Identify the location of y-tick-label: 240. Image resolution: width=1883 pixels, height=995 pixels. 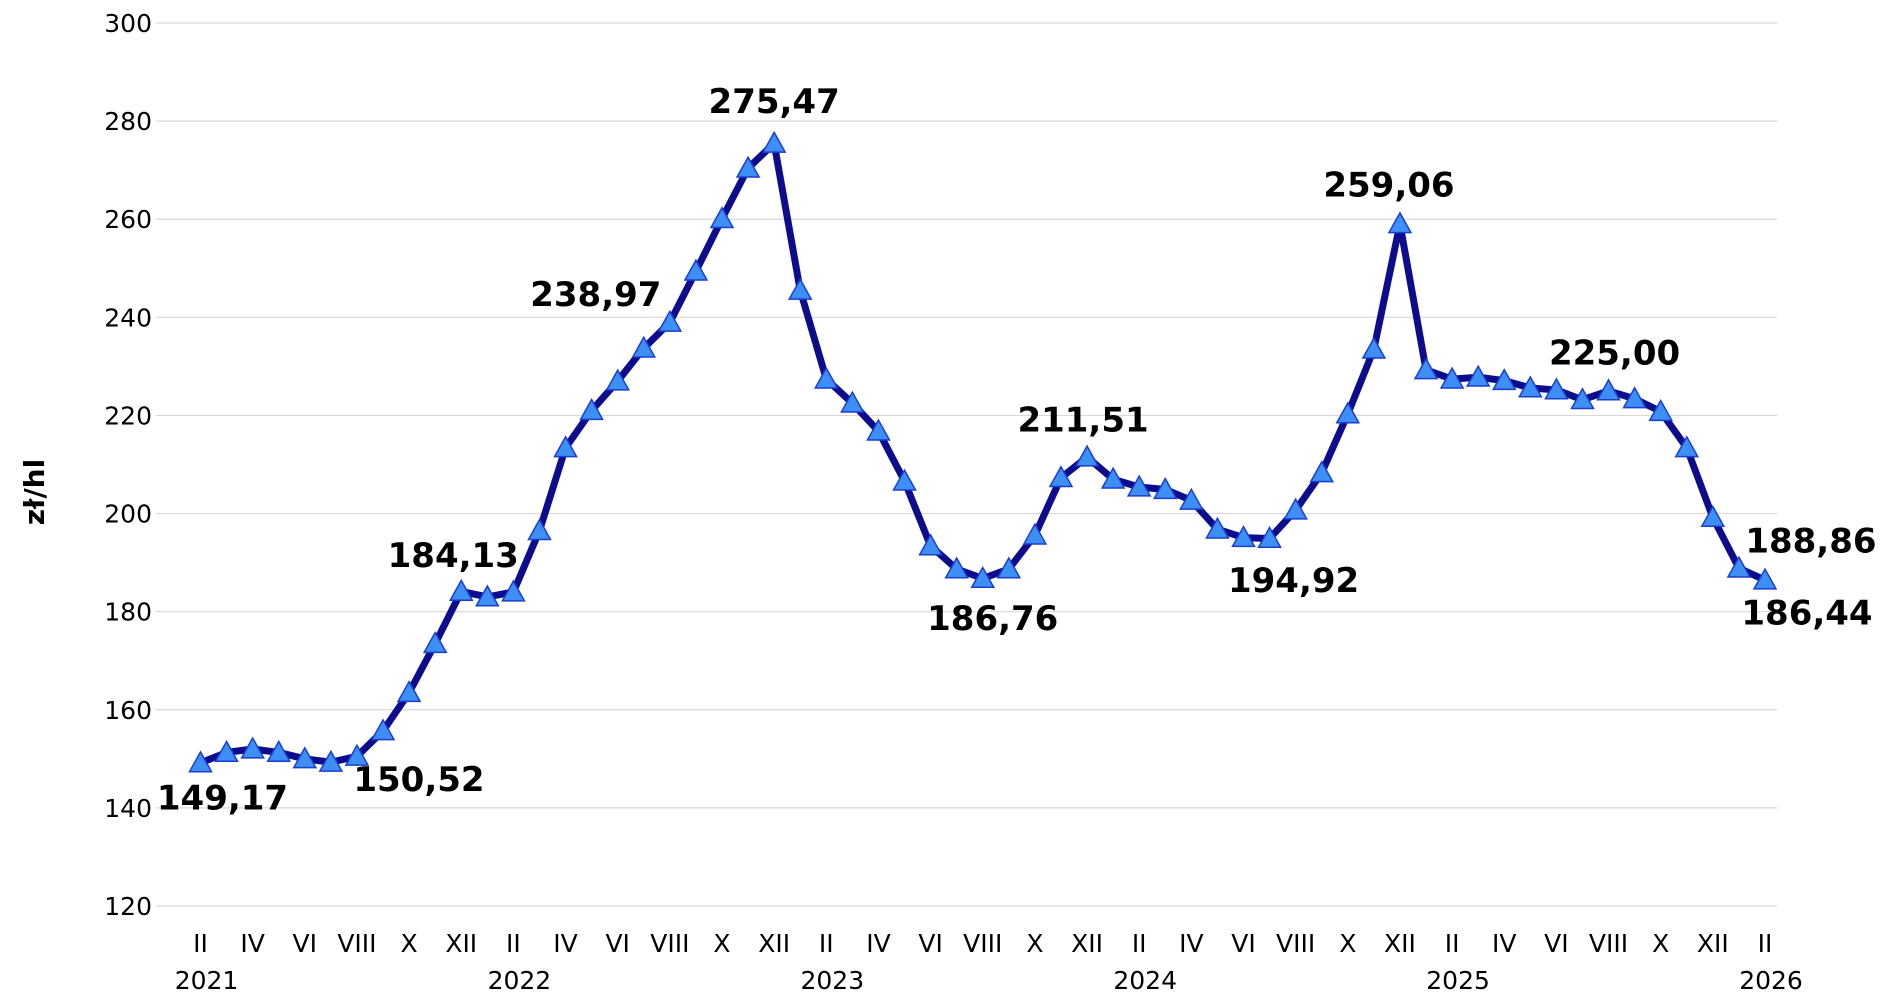
(128, 317).